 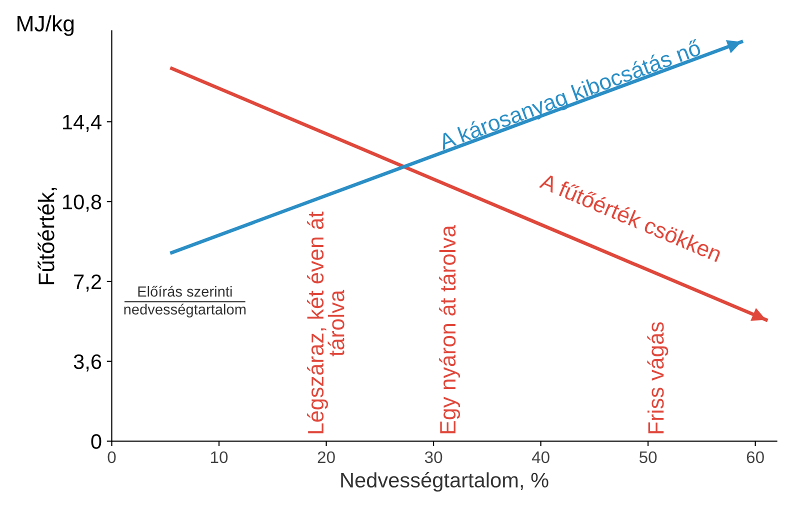 What do you see at coordinates (96, 441) in the screenshot?
I see `y-tick-label: 0` at bounding box center [96, 441].